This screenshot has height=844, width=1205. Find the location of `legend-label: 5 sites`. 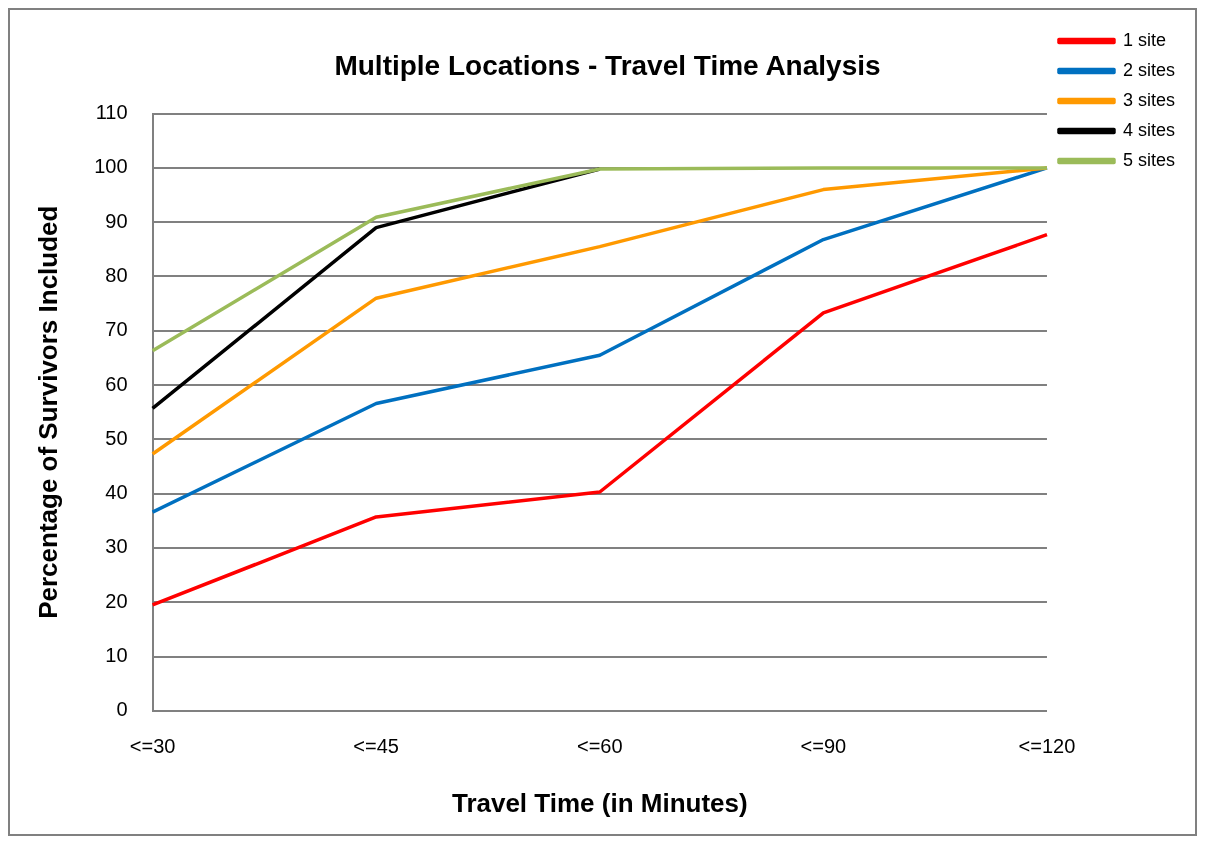

legend-label: 5 sites is located at coordinates (1149, 159).